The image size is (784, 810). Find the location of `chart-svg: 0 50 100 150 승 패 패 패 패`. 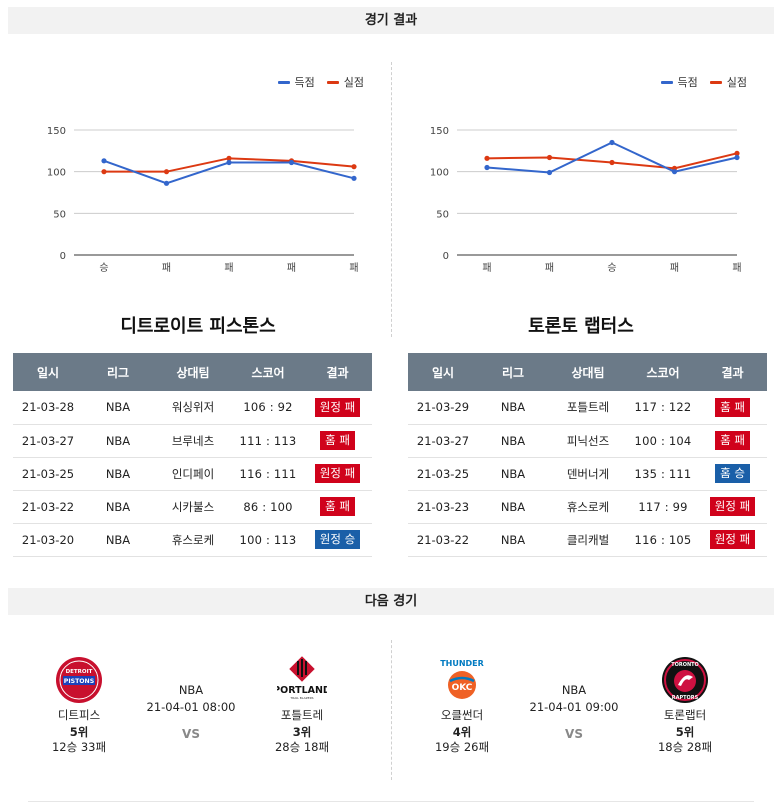

chart-svg: 0 50 100 150 승 패 패 패 패 is located at coordinates (203, 200).